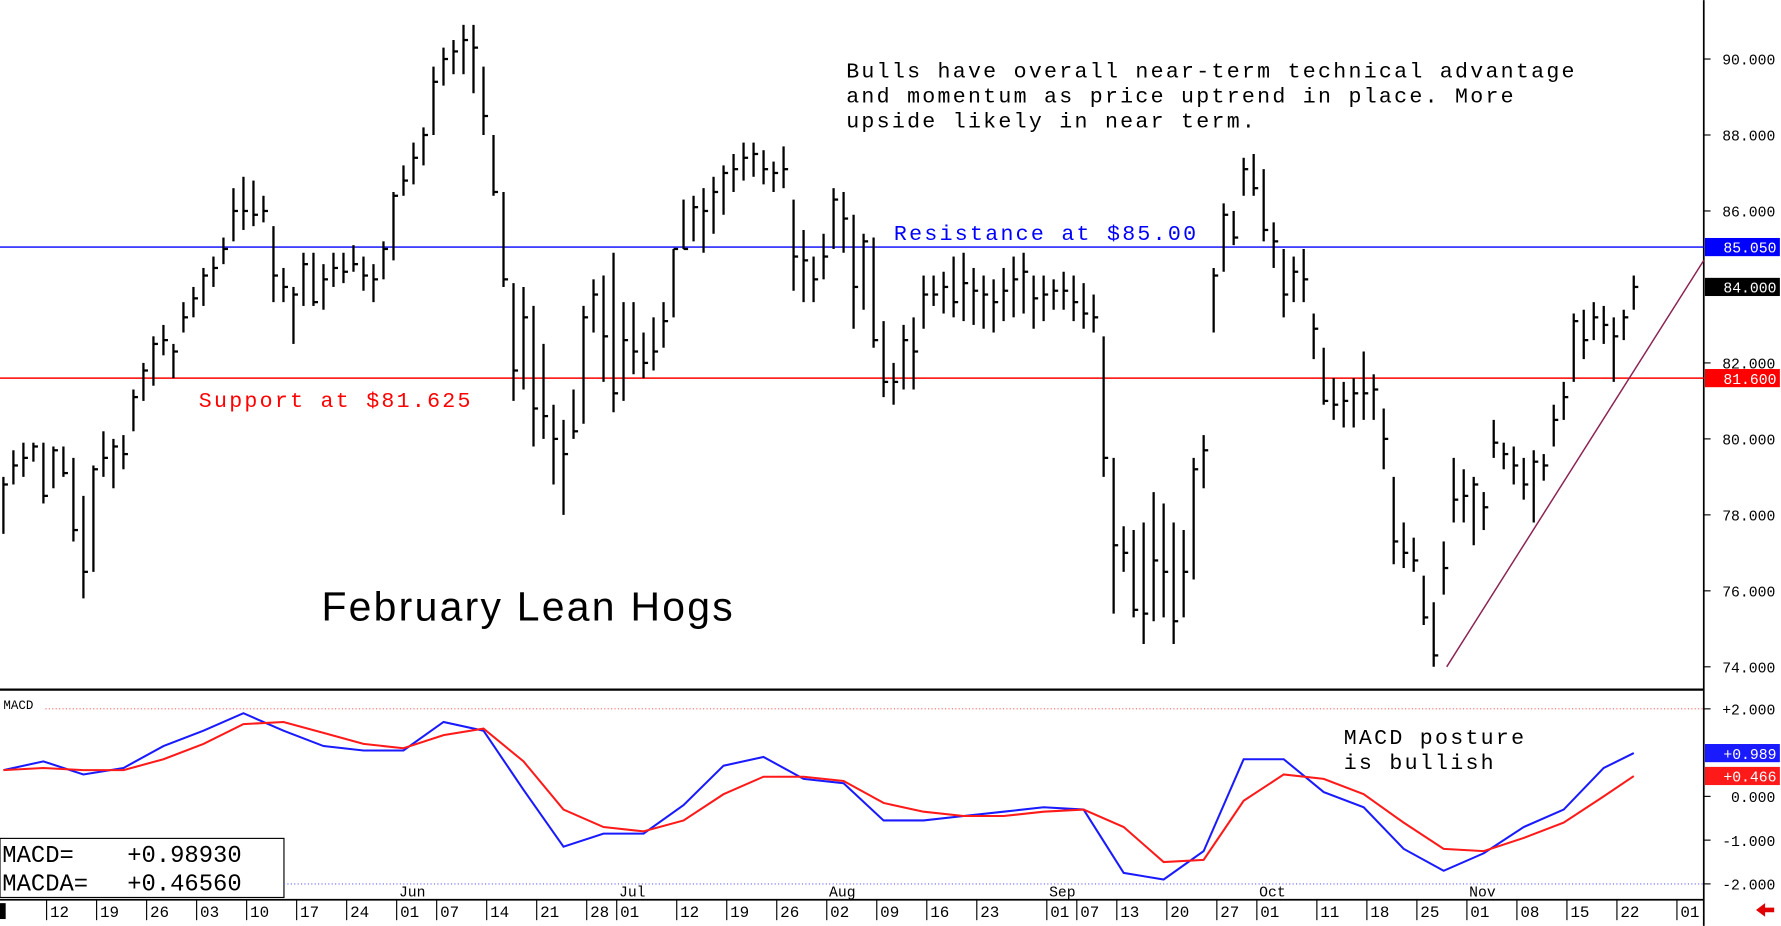  I want to click on x-tick-label: 15, so click(1579, 913).